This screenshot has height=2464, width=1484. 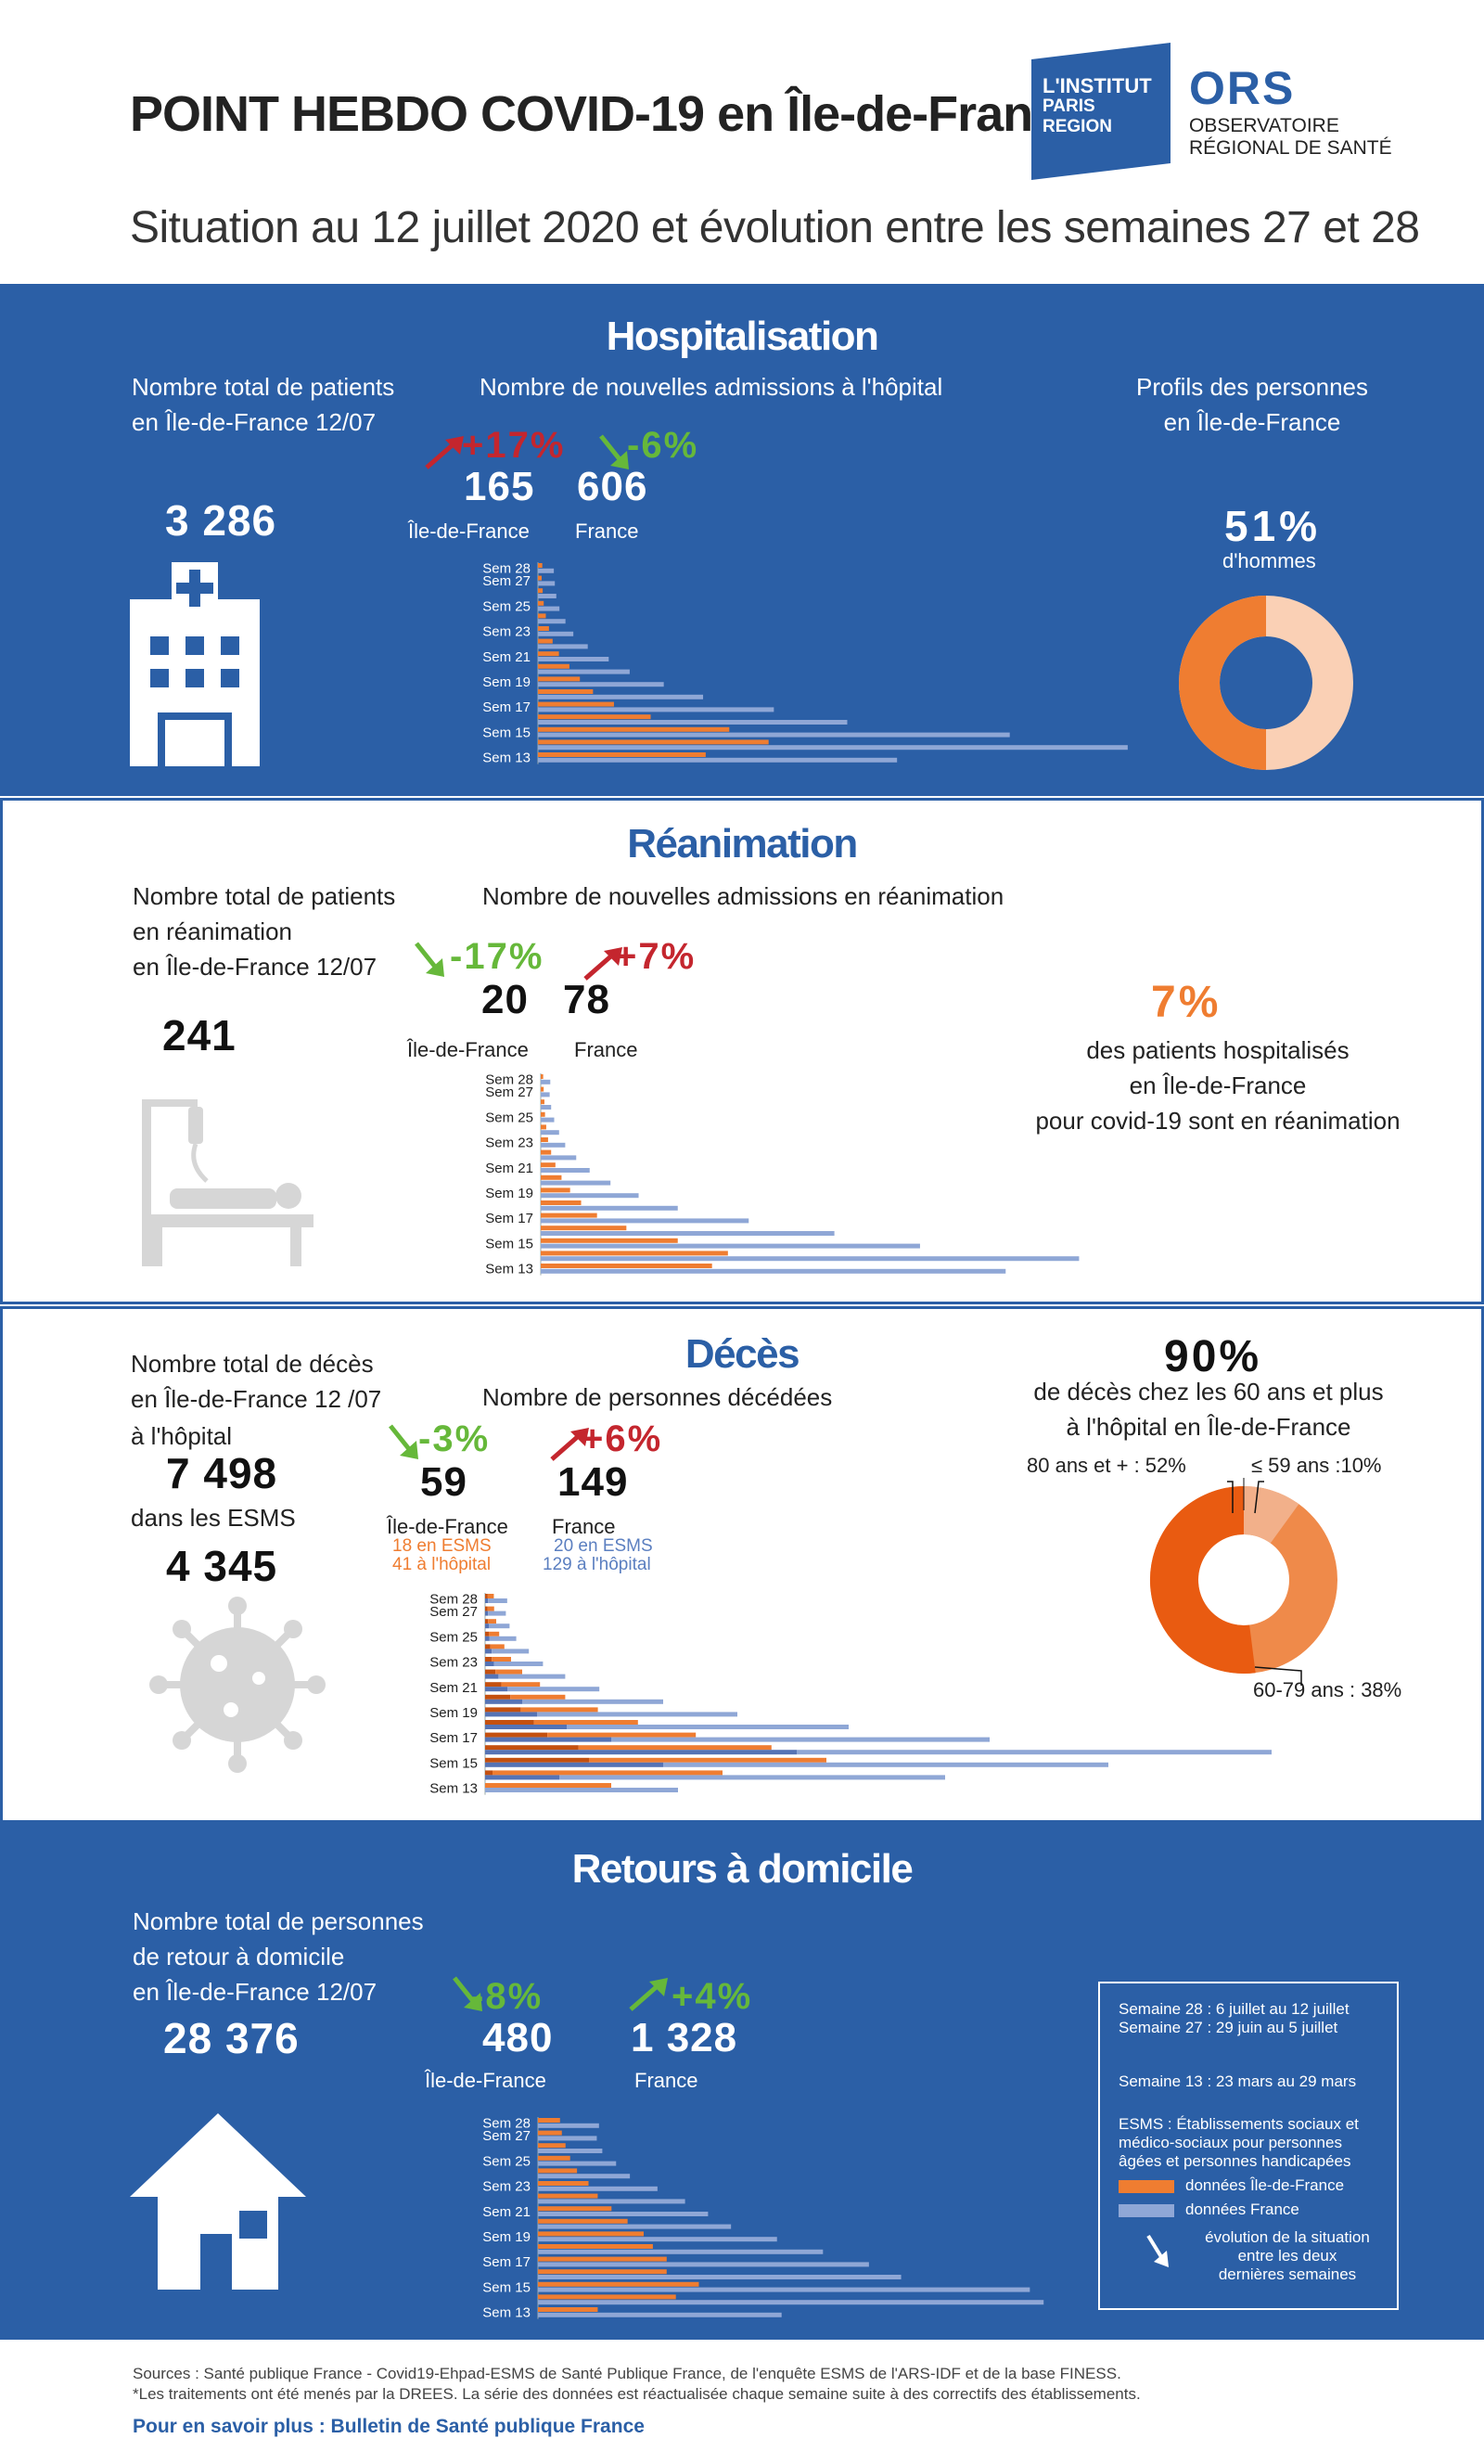 What do you see at coordinates (1239, 2124) in the screenshot?
I see `legend-esms-line1: ESMS : Établissements sociaux et` at bounding box center [1239, 2124].